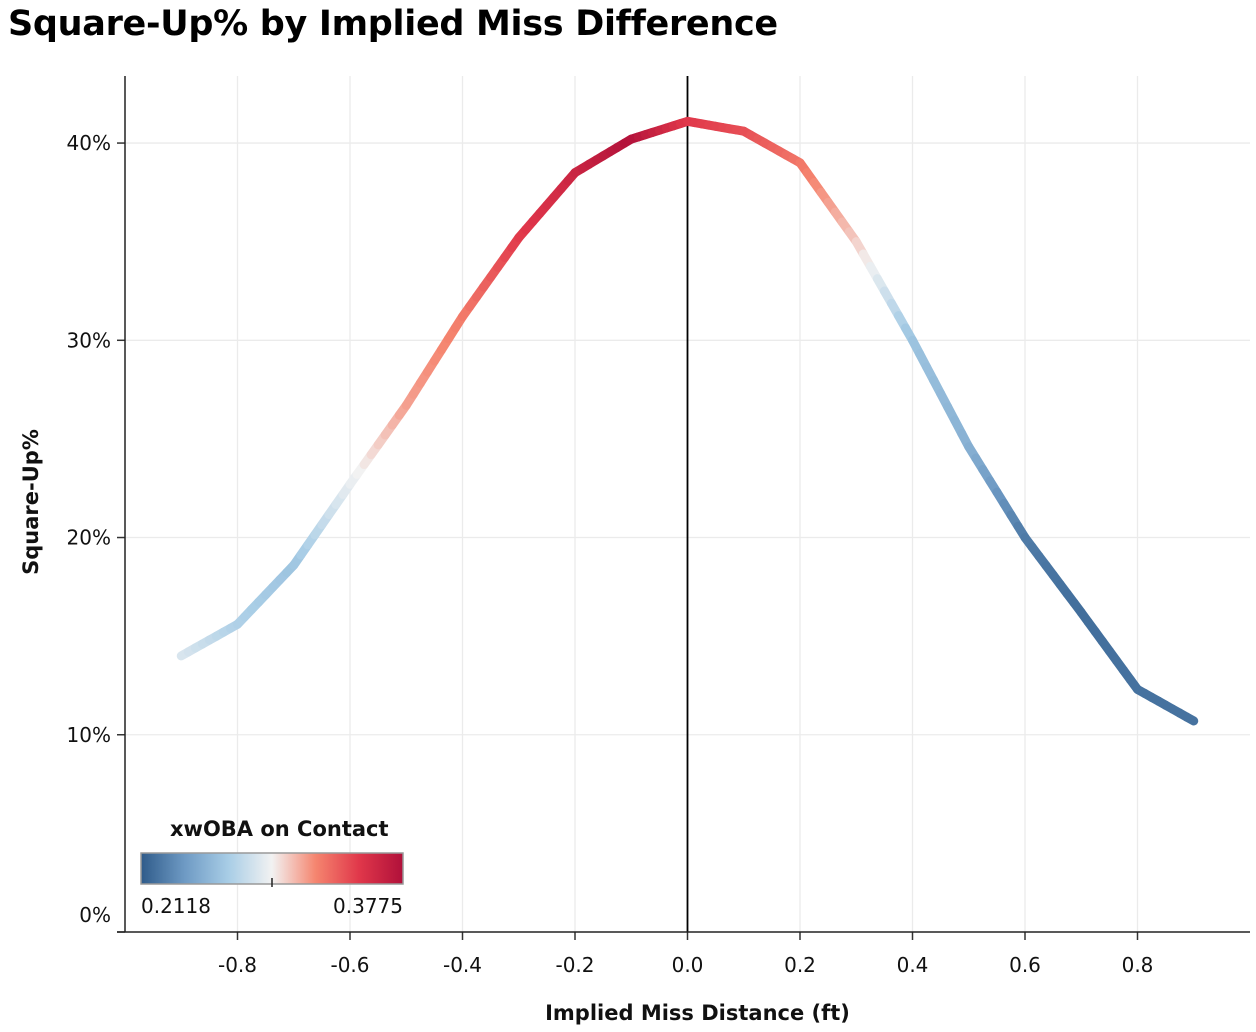 This screenshot has width=1256, height=1032. What do you see at coordinates (95, 915) in the screenshot?
I see `y-tick-label: 0%` at bounding box center [95, 915].